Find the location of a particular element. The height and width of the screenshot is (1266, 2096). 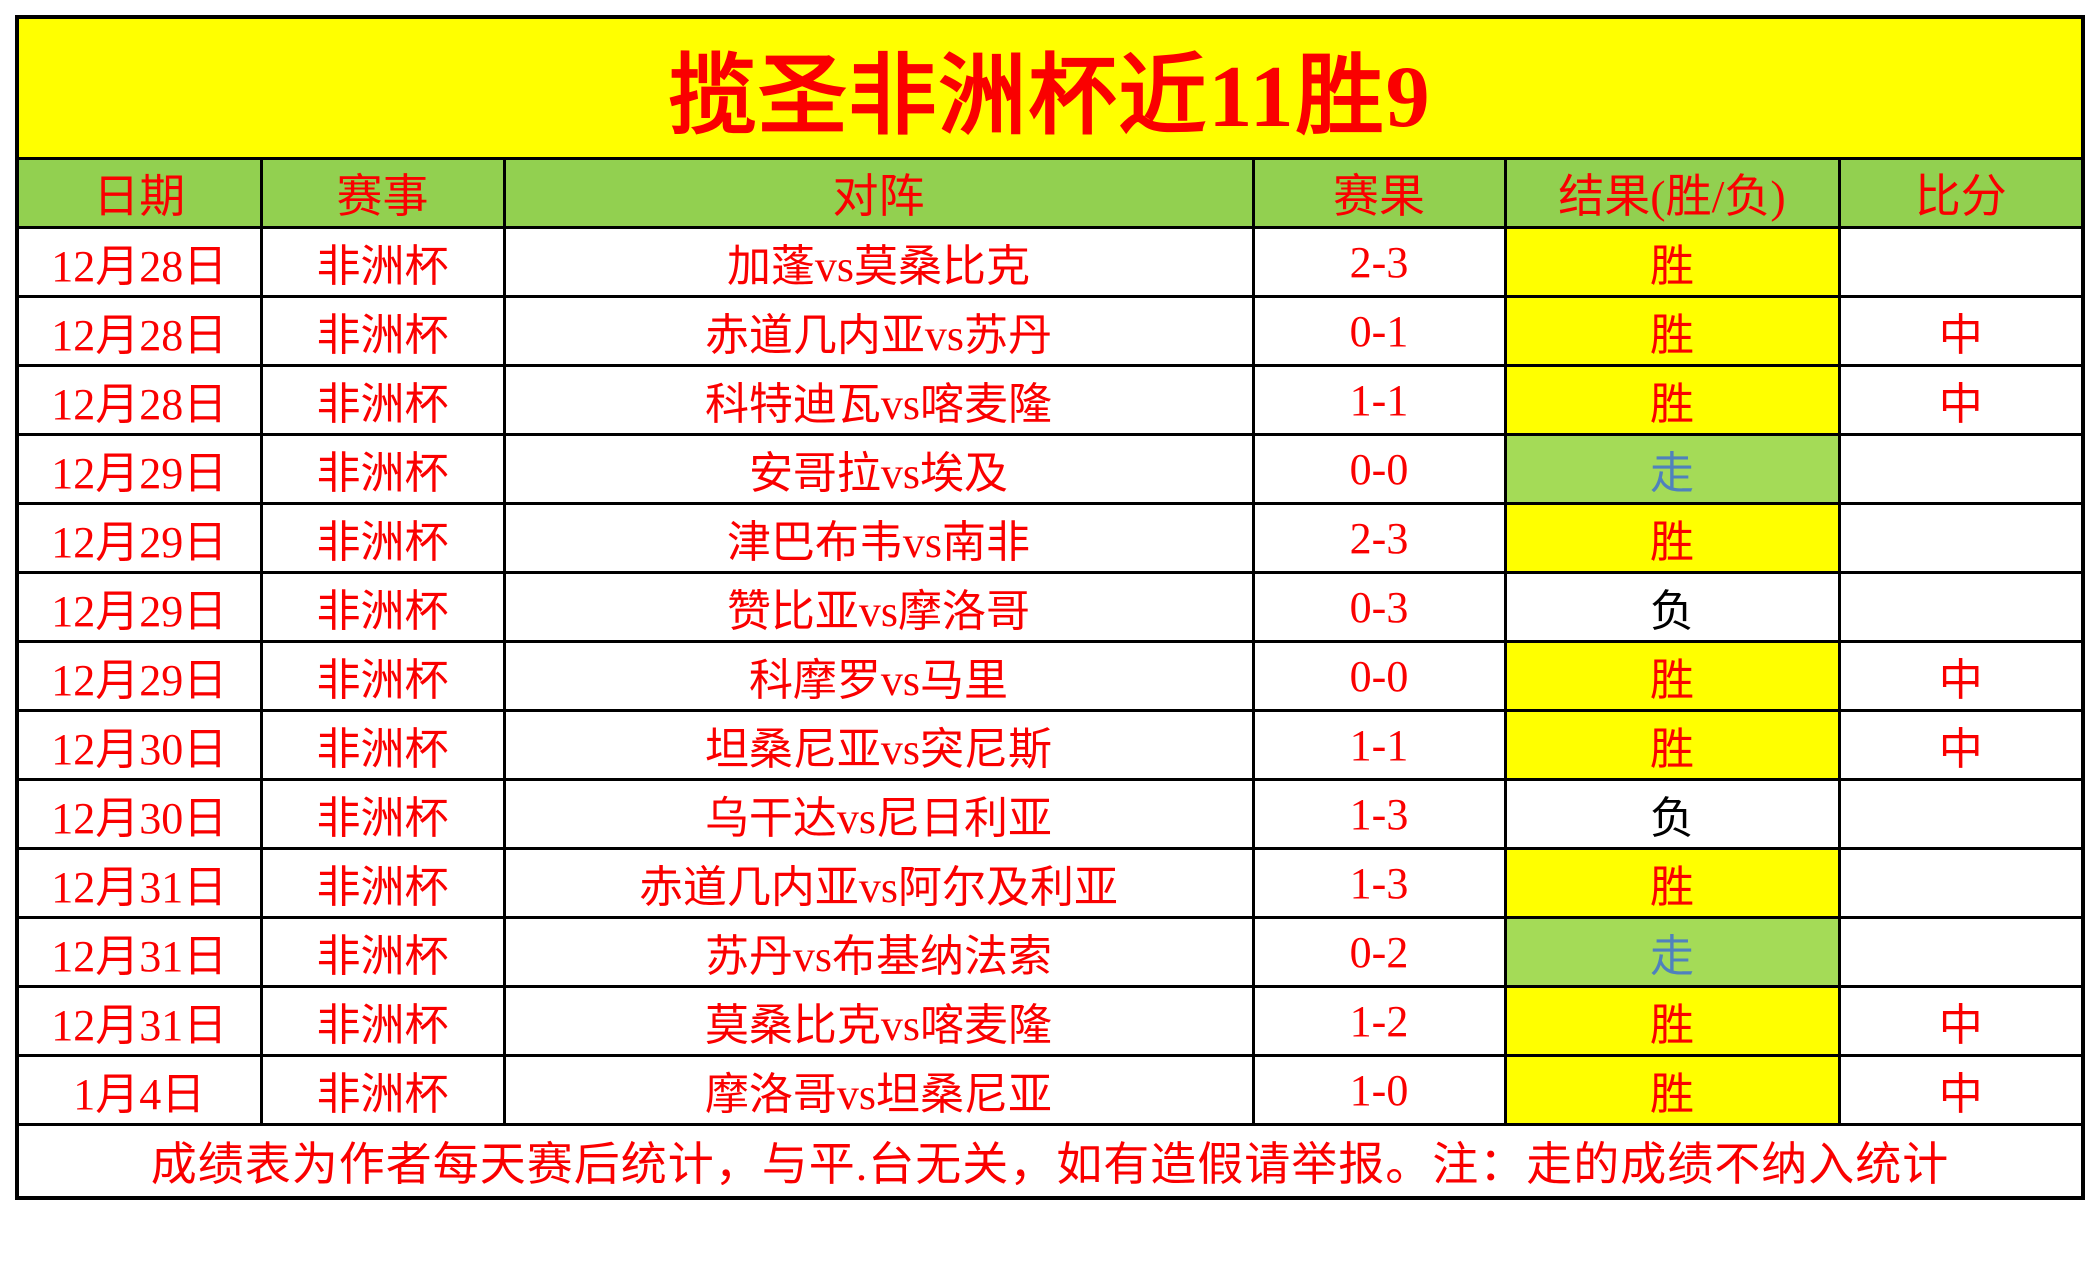

matchup-cell: 科摩罗vs马里 is located at coordinates (878, 676).